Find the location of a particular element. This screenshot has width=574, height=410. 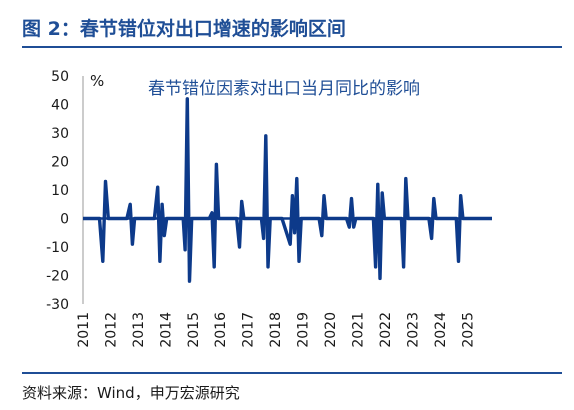

y-tick-label: 30 is located at coordinates (60, 134).